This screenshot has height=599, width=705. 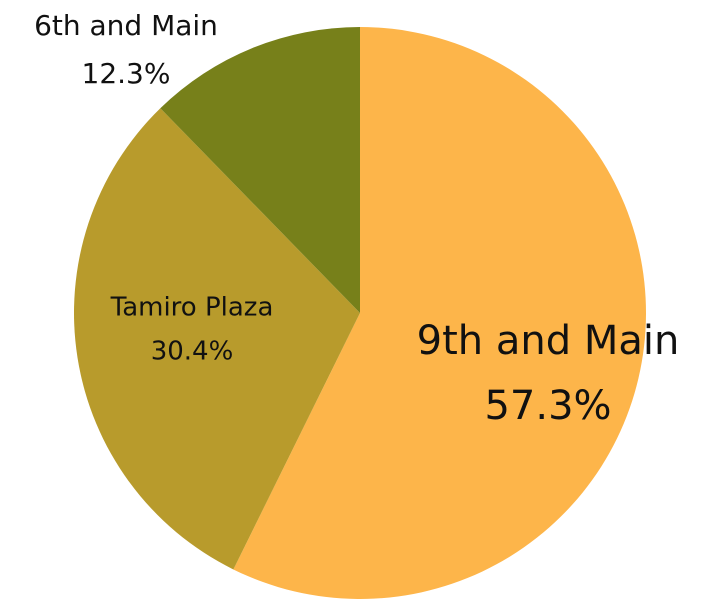 I want to click on slice-label: 9th and Main, so click(x=548, y=341).